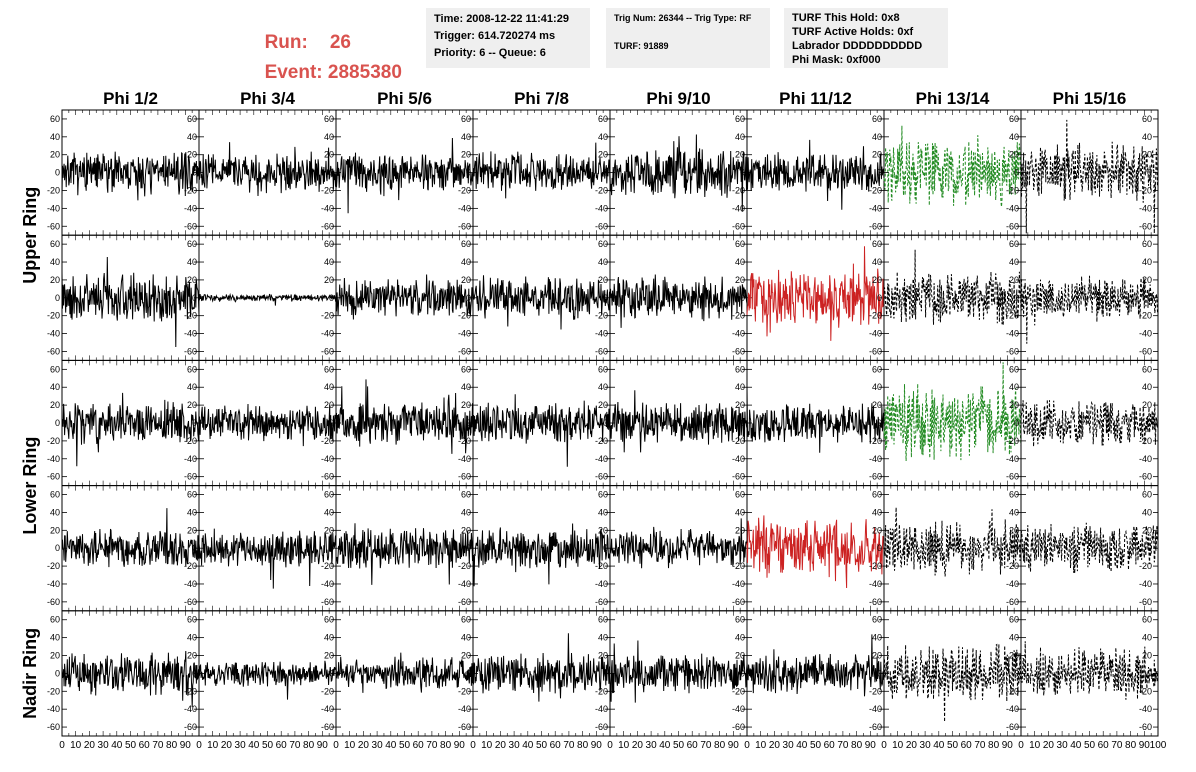 This screenshot has height=772, width=1196. What do you see at coordinates (871, 745) in the screenshot?
I see `x-tick-label: 90` at bounding box center [871, 745].